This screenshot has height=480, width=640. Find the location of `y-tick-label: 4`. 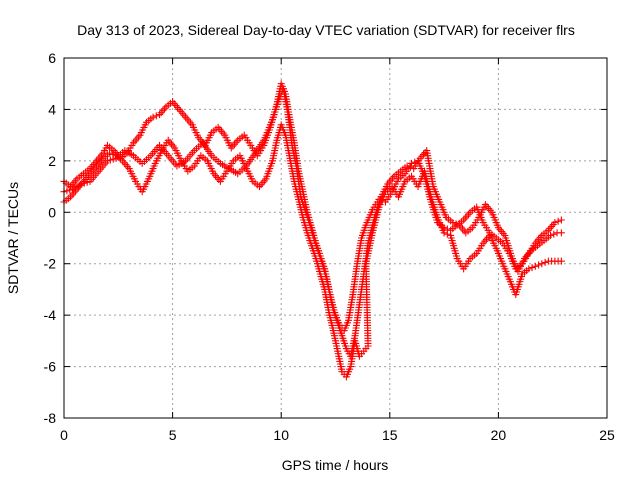

y-tick-label: 4 is located at coordinates (52, 109).